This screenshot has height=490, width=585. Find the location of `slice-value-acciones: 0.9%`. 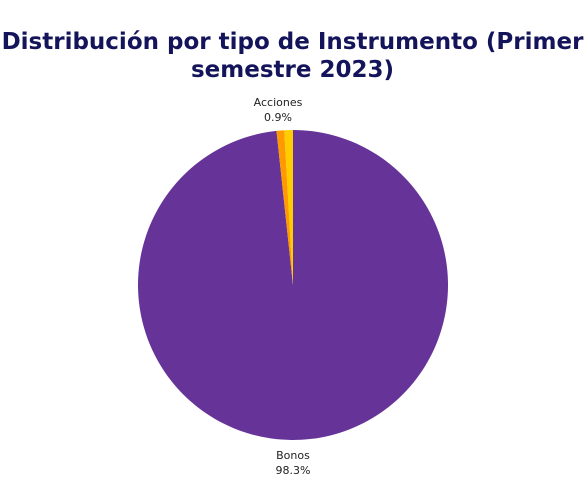

slice-value-acciones: 0.9% is located at coordinates (278, 117).